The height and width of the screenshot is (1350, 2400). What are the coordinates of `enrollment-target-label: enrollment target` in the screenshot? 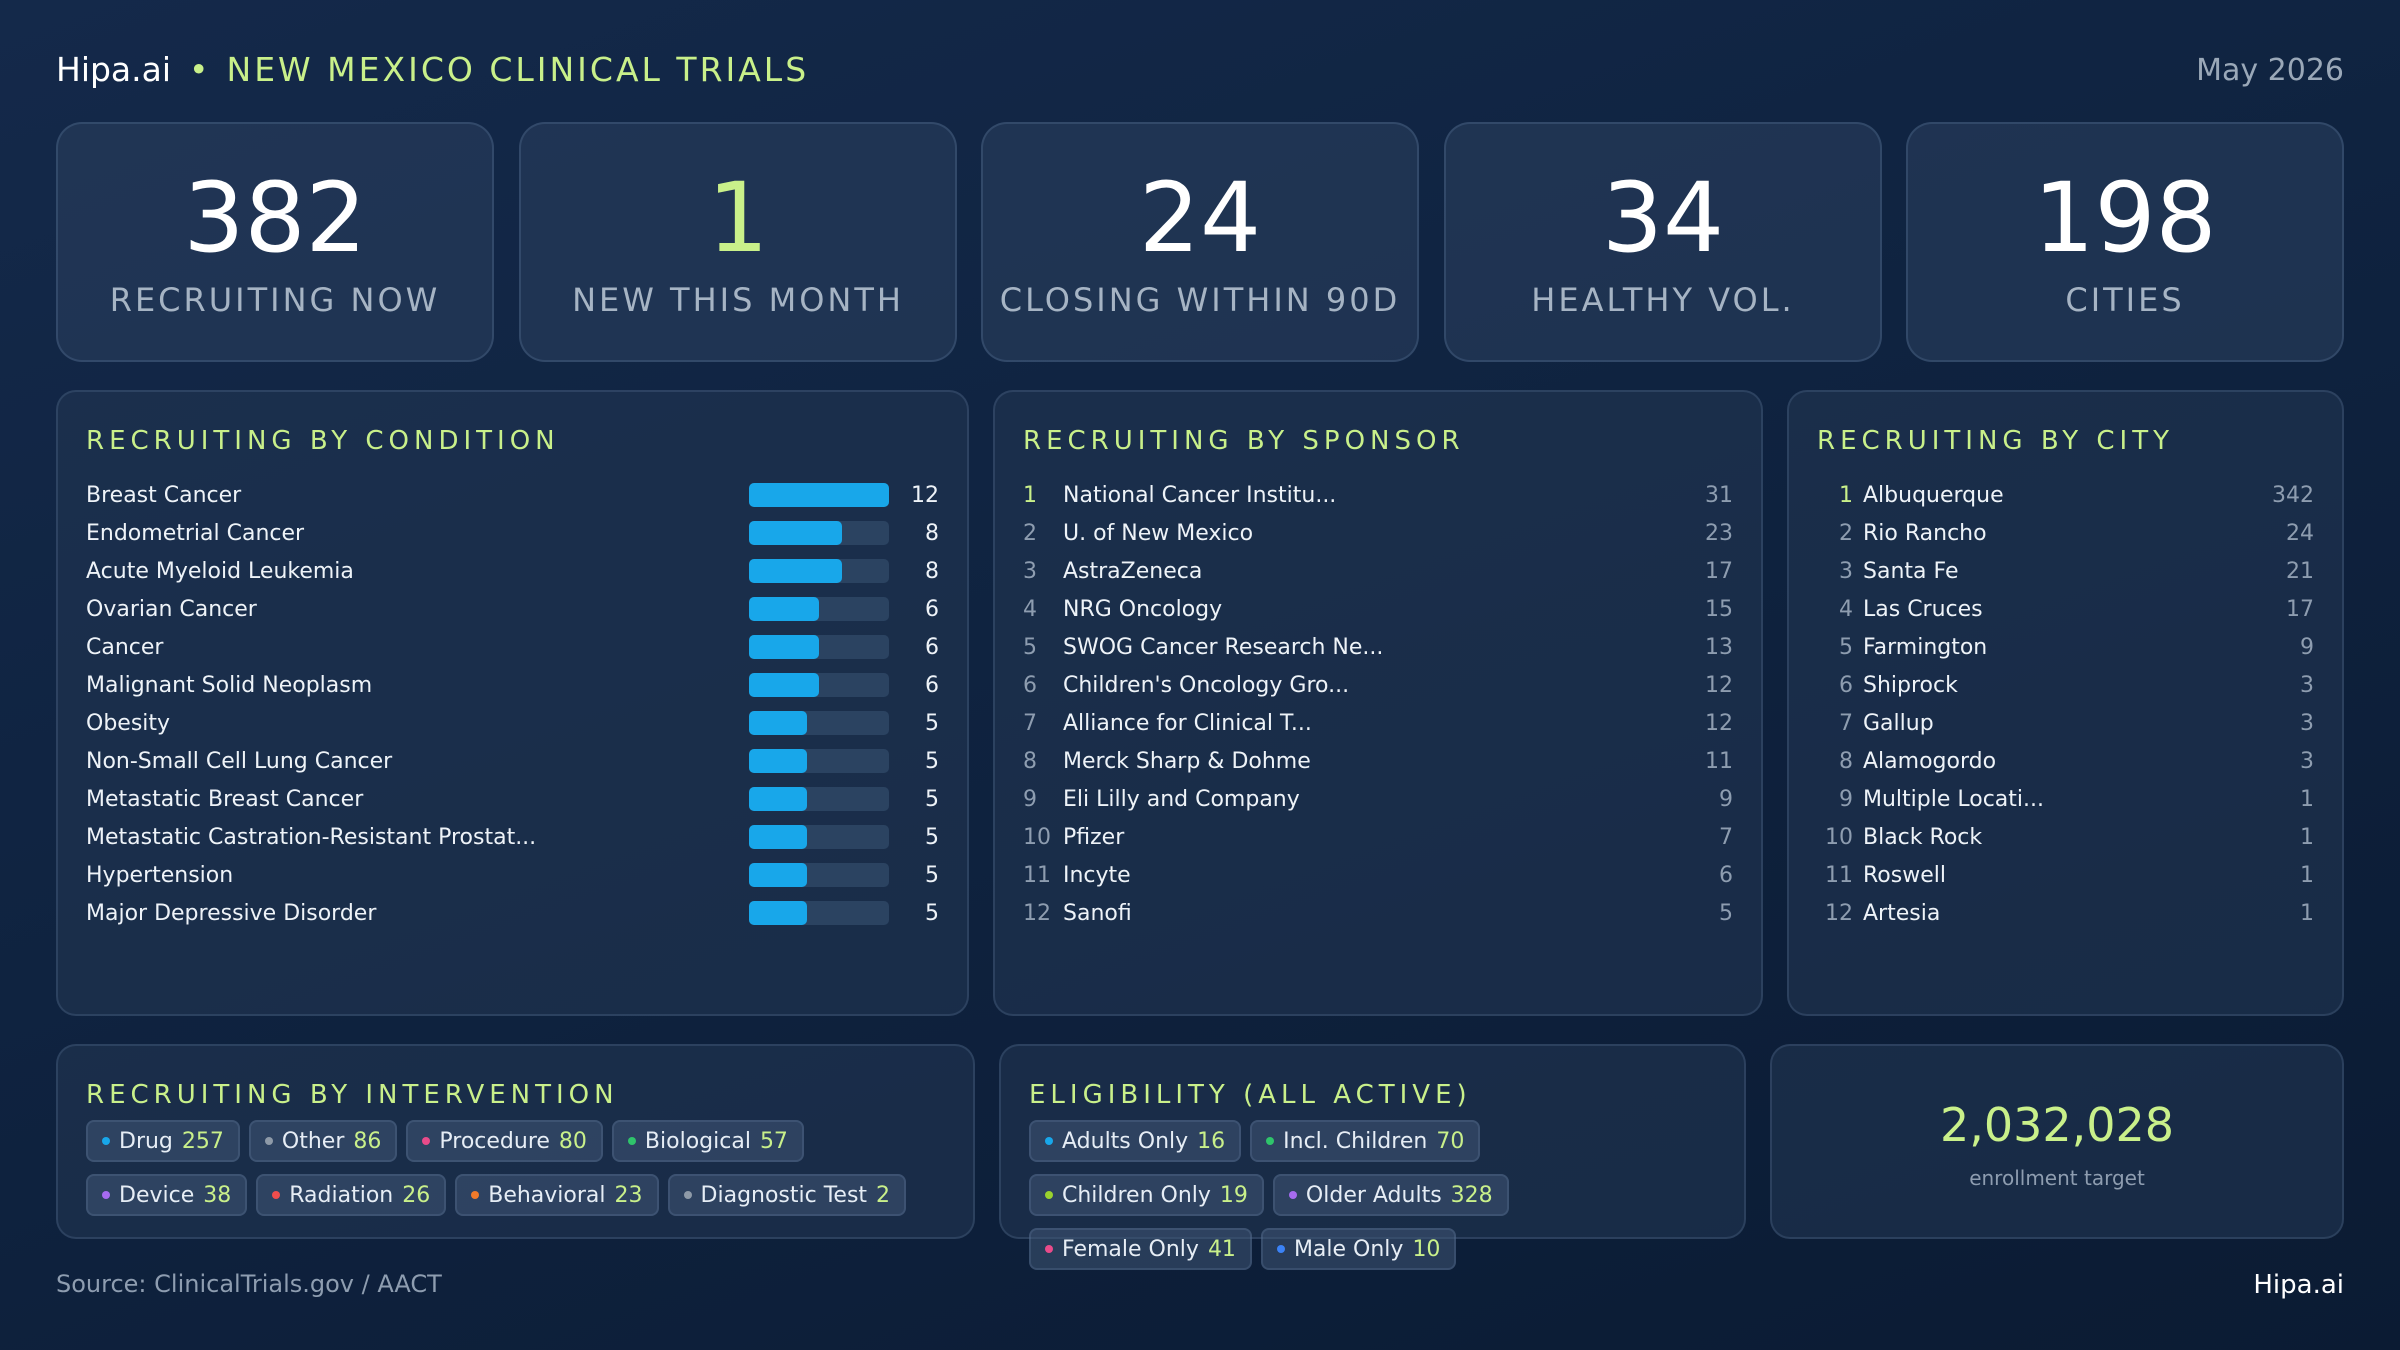 It's located at (2057, 1178).